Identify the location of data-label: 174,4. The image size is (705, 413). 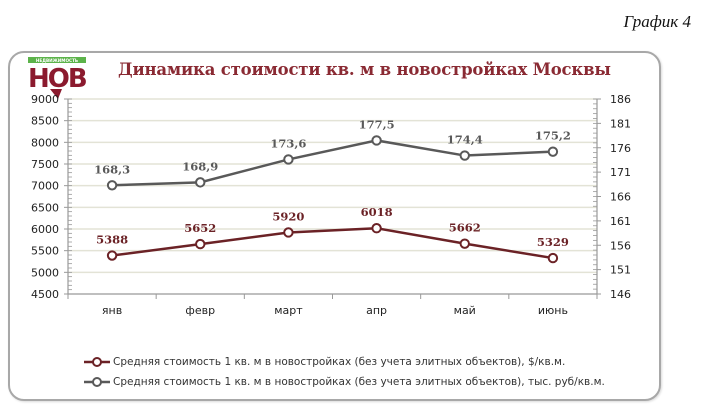
(465, 140).